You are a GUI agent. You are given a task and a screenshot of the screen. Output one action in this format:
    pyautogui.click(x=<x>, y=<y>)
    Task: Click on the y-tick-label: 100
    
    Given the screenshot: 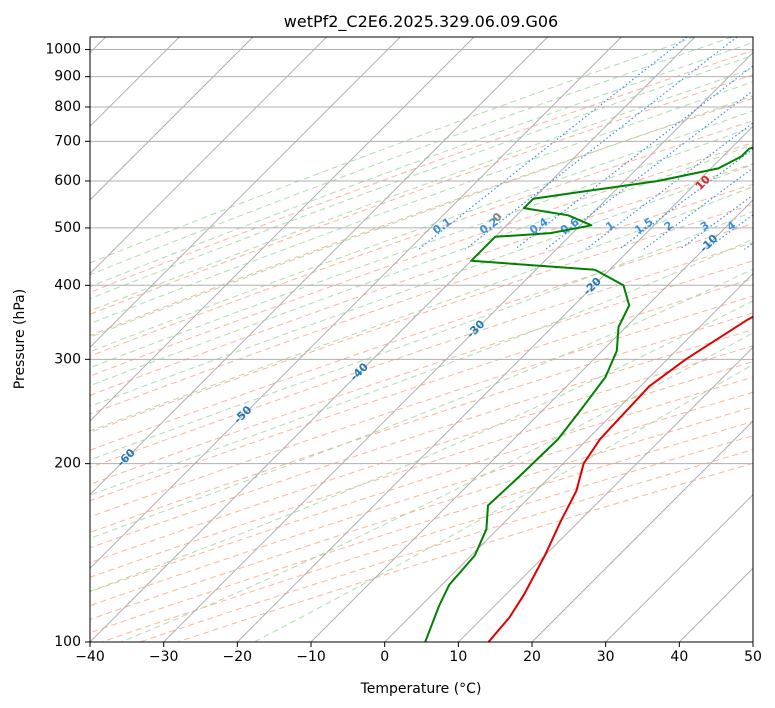 What is the action you would take?
    pyautogui.click(x=67, y=642)
    